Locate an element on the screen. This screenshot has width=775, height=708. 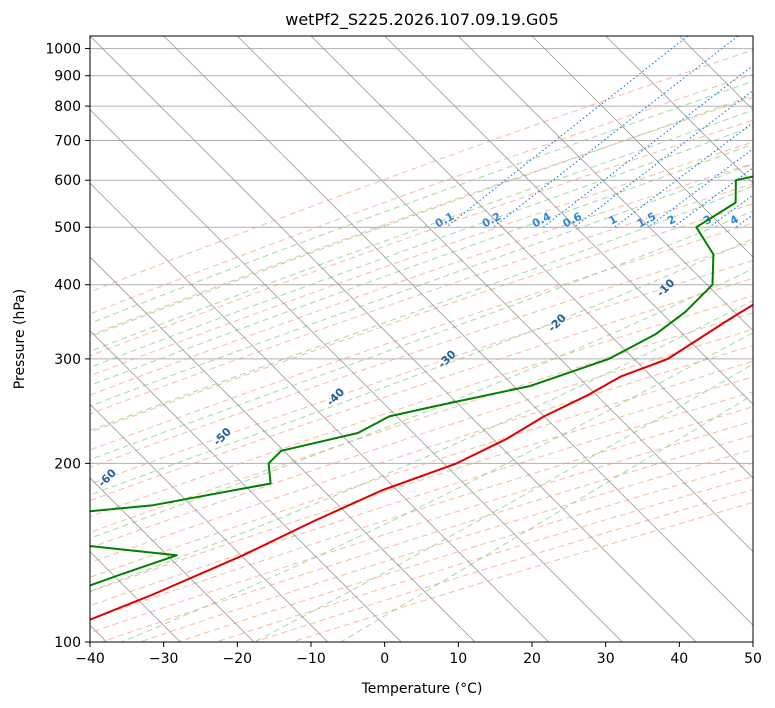
x-tick-label: 40 is located at coordinates (679, 659).